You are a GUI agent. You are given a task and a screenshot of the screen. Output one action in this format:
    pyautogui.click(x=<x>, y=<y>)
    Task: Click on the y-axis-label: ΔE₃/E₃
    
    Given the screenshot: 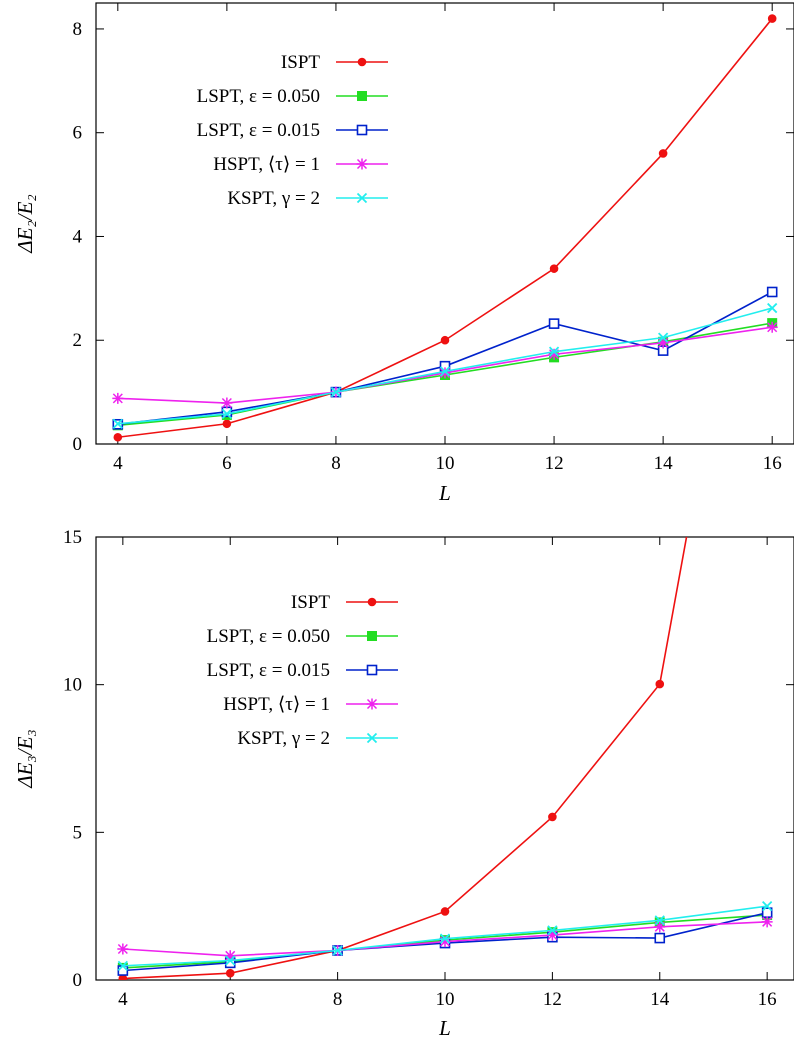 What is the action you would take?
    pyautogui.click(x=25, y=758)
    